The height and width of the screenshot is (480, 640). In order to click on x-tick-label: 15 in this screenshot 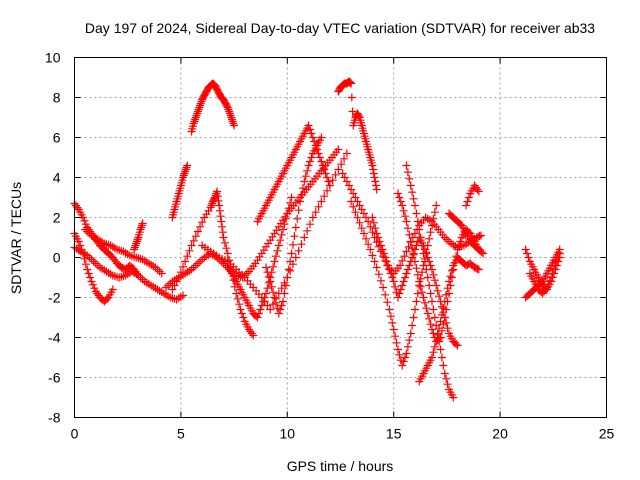, I will do `click(394, 434)`.